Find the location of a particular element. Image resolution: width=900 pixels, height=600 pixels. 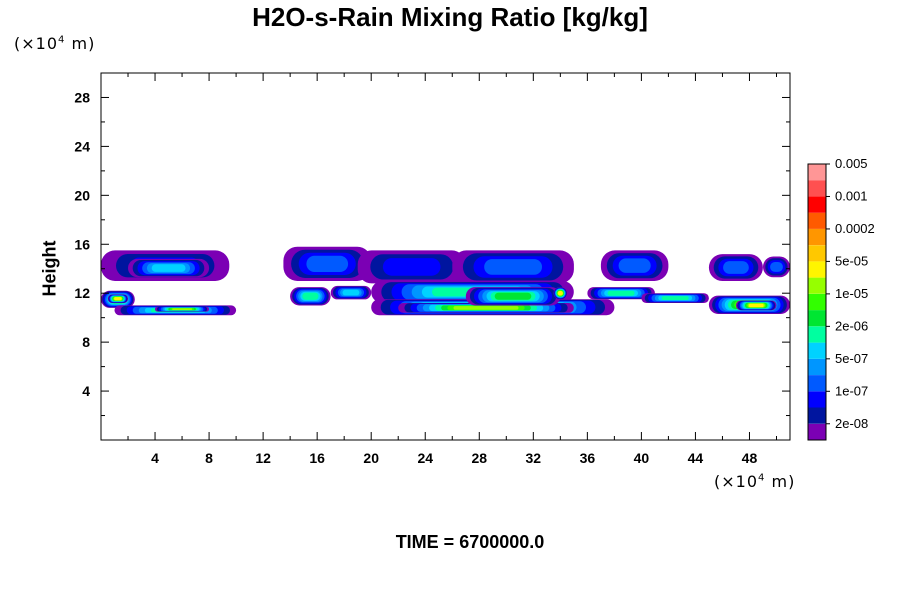

y-units-suffix: m) is located at coordinates (80, 43).